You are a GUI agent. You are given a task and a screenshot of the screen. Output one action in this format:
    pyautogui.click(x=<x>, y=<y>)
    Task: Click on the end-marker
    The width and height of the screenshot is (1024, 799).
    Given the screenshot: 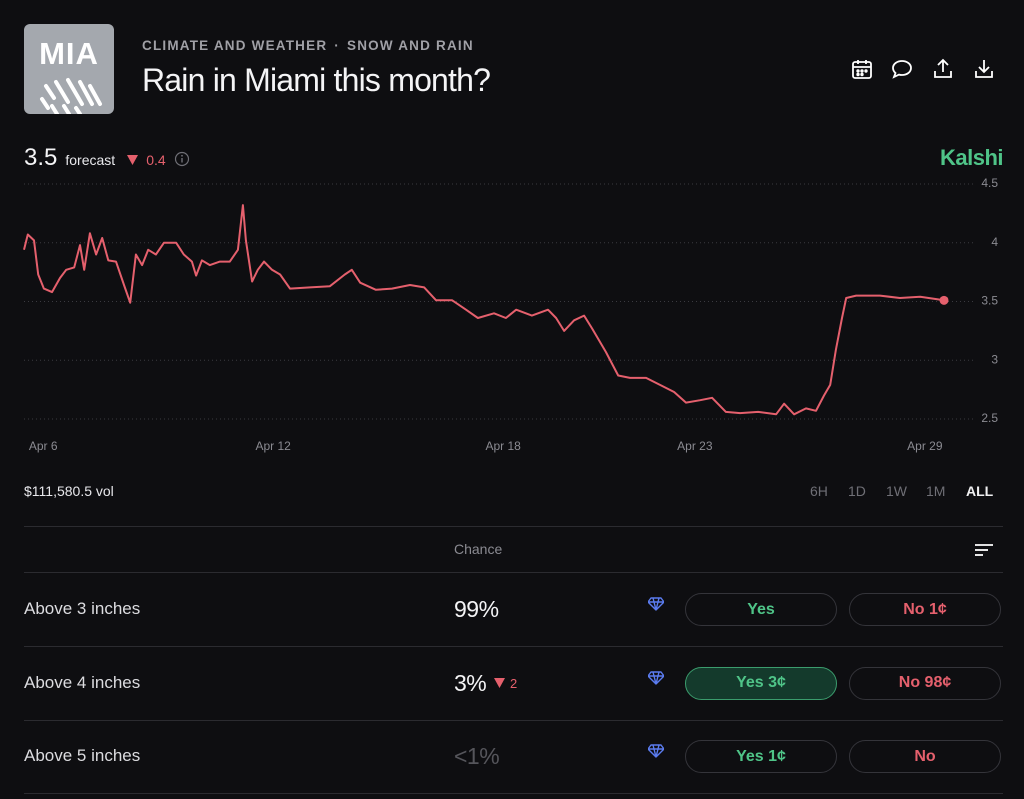 What is the action you would take?
    pyautogui.click(x=944, y=300)
    